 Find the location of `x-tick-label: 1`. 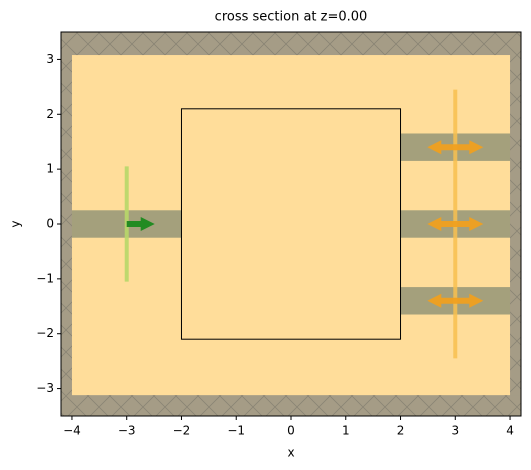

x-tick-label: 1 is located at coordinates (346, 431).